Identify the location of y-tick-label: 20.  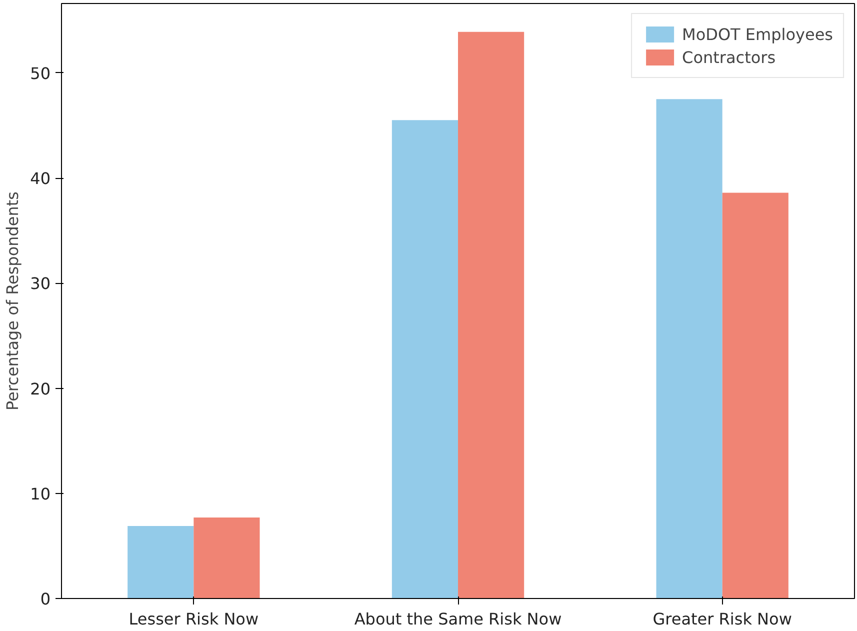
(40, 388).